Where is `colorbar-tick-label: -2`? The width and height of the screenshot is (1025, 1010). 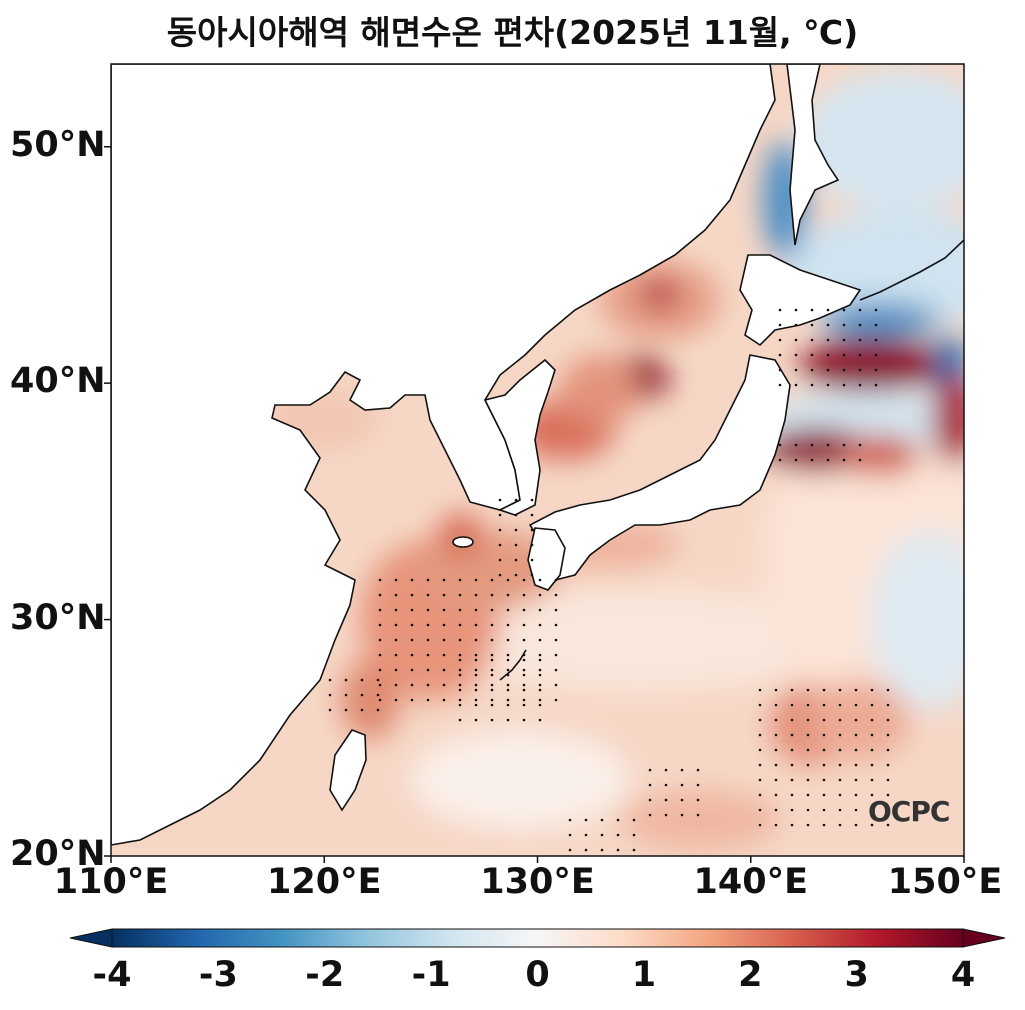
colorbar-tick-label: -2 is located at coordinates (325, 975).